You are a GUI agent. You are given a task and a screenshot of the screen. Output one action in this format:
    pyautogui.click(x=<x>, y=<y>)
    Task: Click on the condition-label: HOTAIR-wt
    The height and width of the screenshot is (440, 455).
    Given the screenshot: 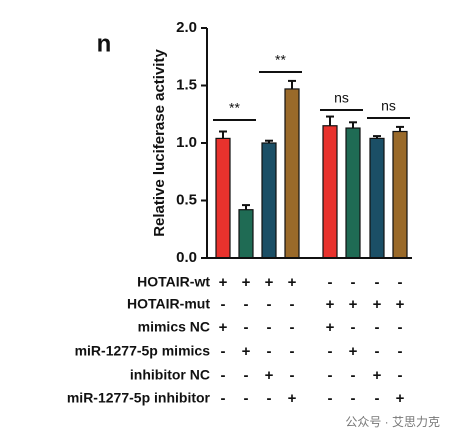 What is the action you would take?
    pyautogui.click(x=173, y=282)
    